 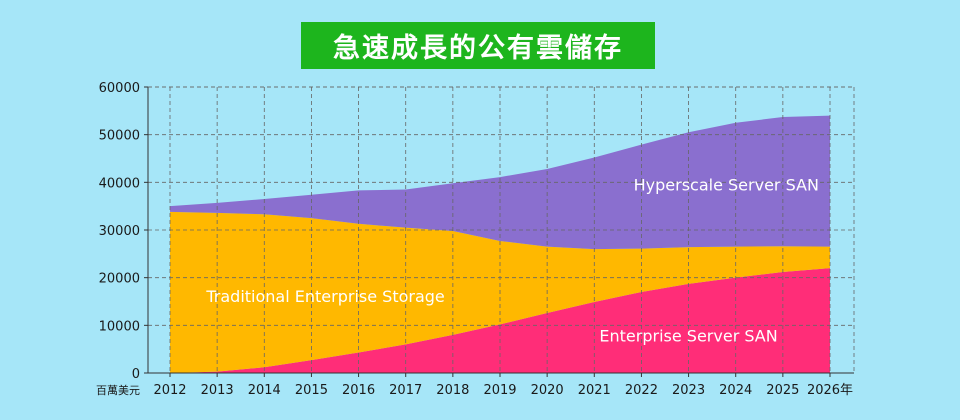 What do you see at coordinates (264, 390) in the screenshot?
I see `x-tick-label: 2014` at bounding box center [264, 390].